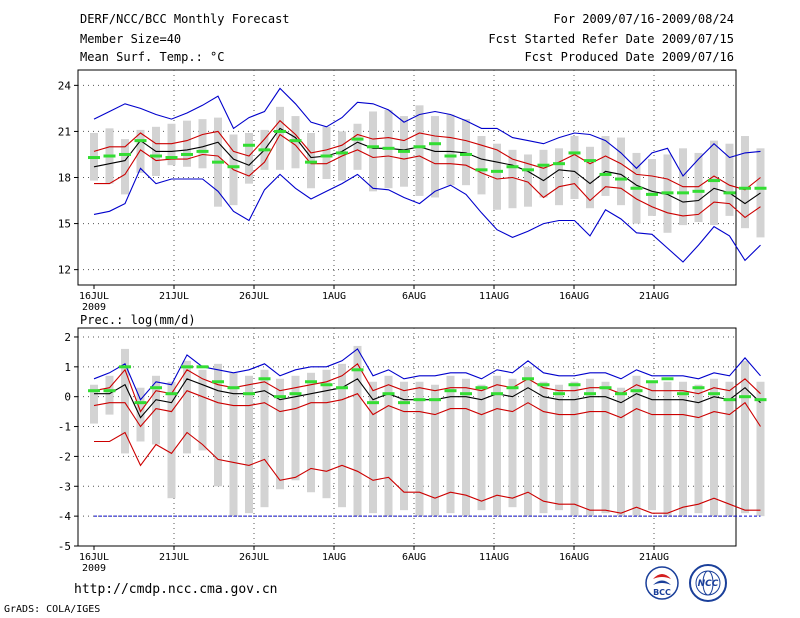 This screenshot has width=800, height=618. I want to click on prec-ytick-label: -4, so click(65, 516).